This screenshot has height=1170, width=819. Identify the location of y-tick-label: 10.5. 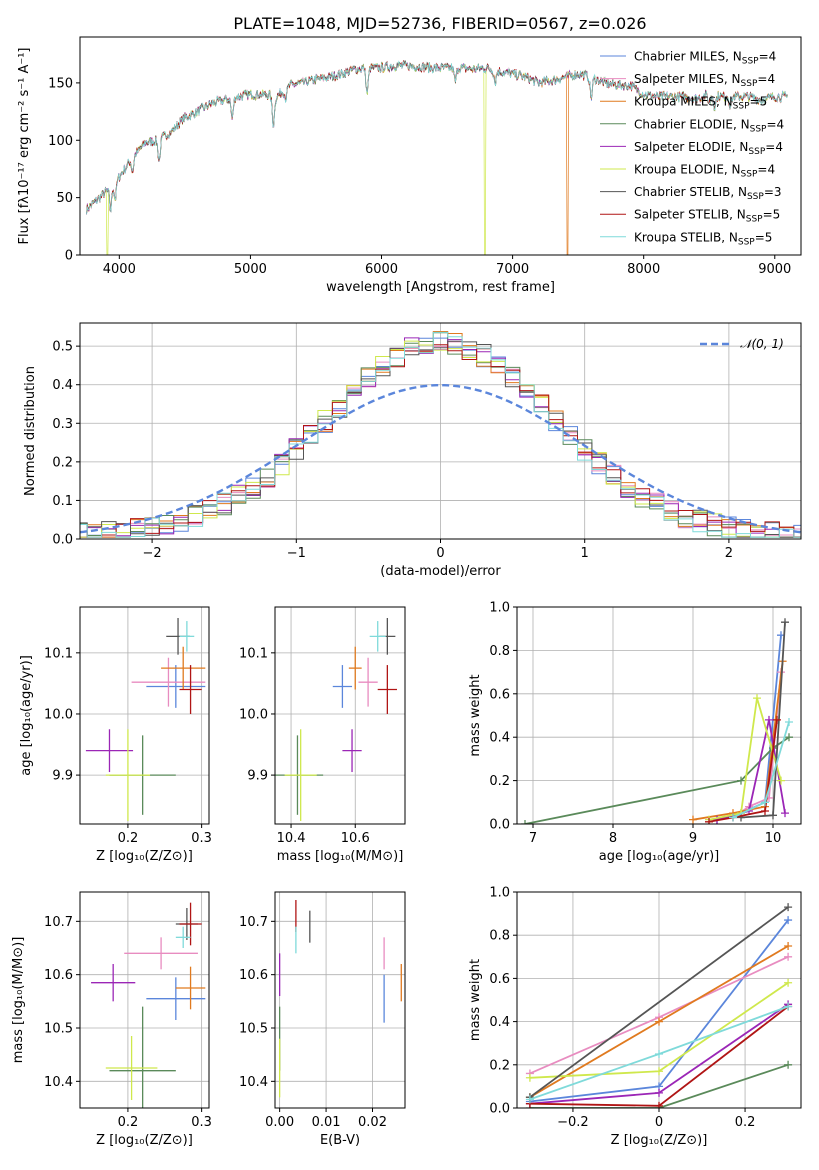
(58, 1029).